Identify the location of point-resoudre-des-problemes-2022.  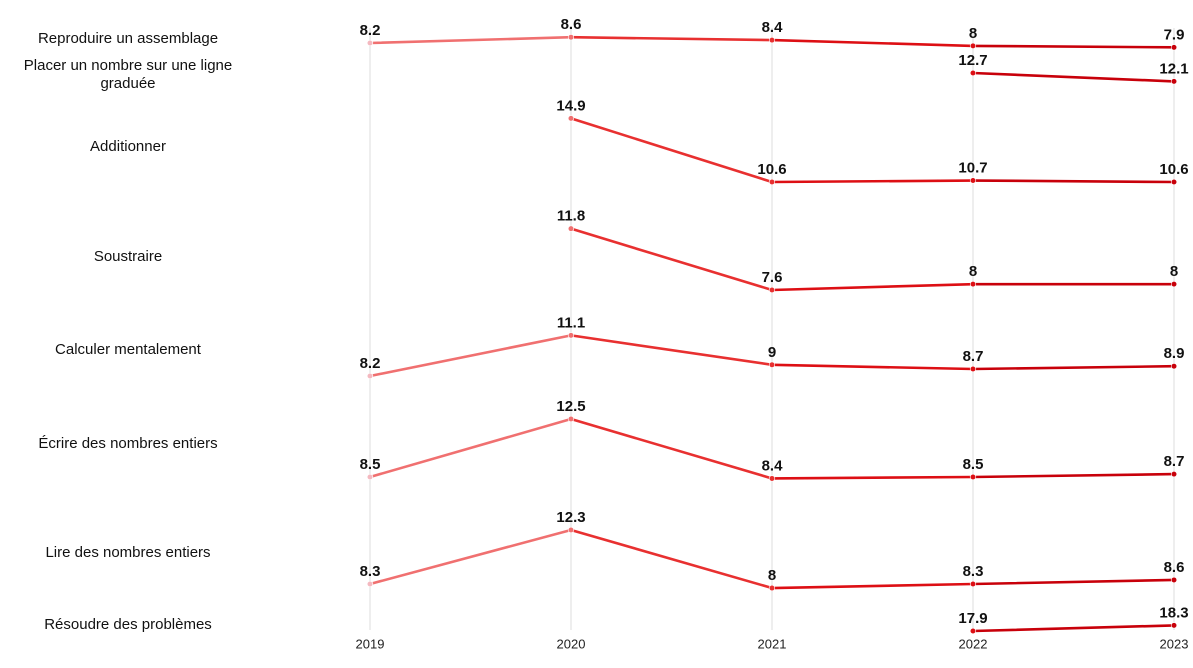
(973, 631).